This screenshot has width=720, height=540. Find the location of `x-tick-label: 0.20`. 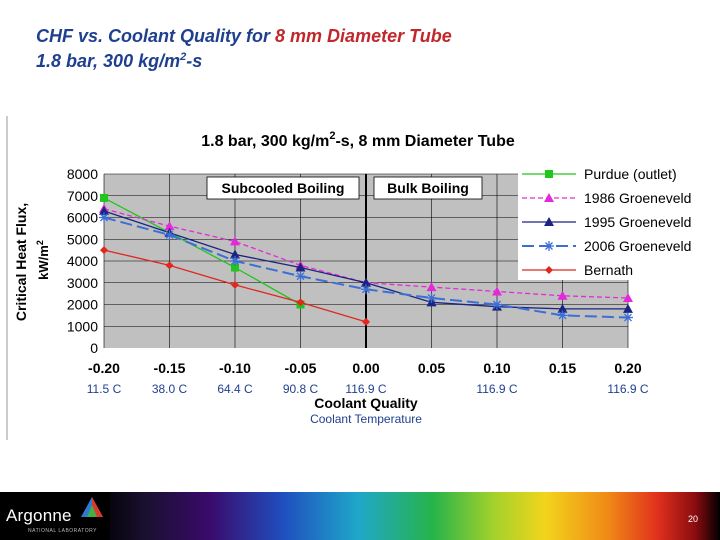

x-tick-label: 0.20 is located at coordinates (627, 368).